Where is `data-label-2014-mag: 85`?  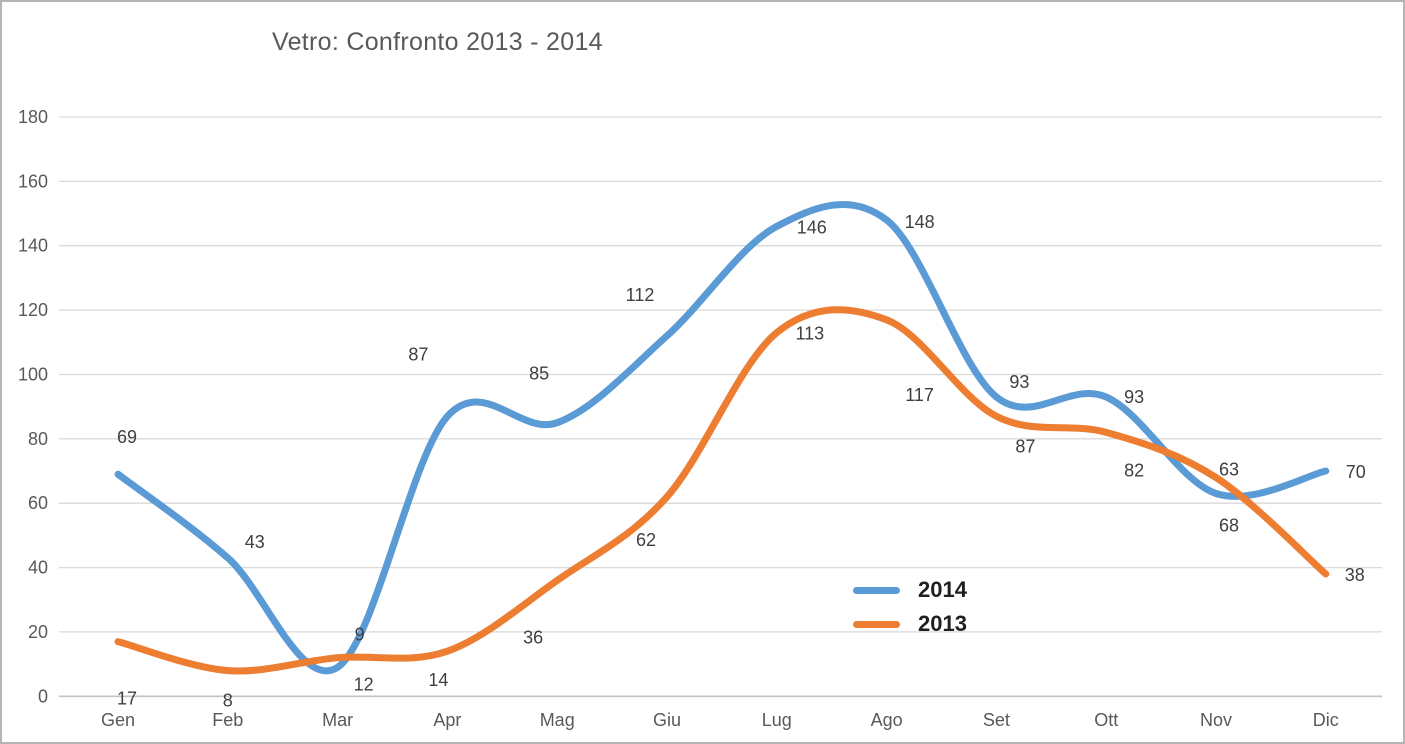
data-label-2014-mag: 85 is located at coordinates (539, 374).